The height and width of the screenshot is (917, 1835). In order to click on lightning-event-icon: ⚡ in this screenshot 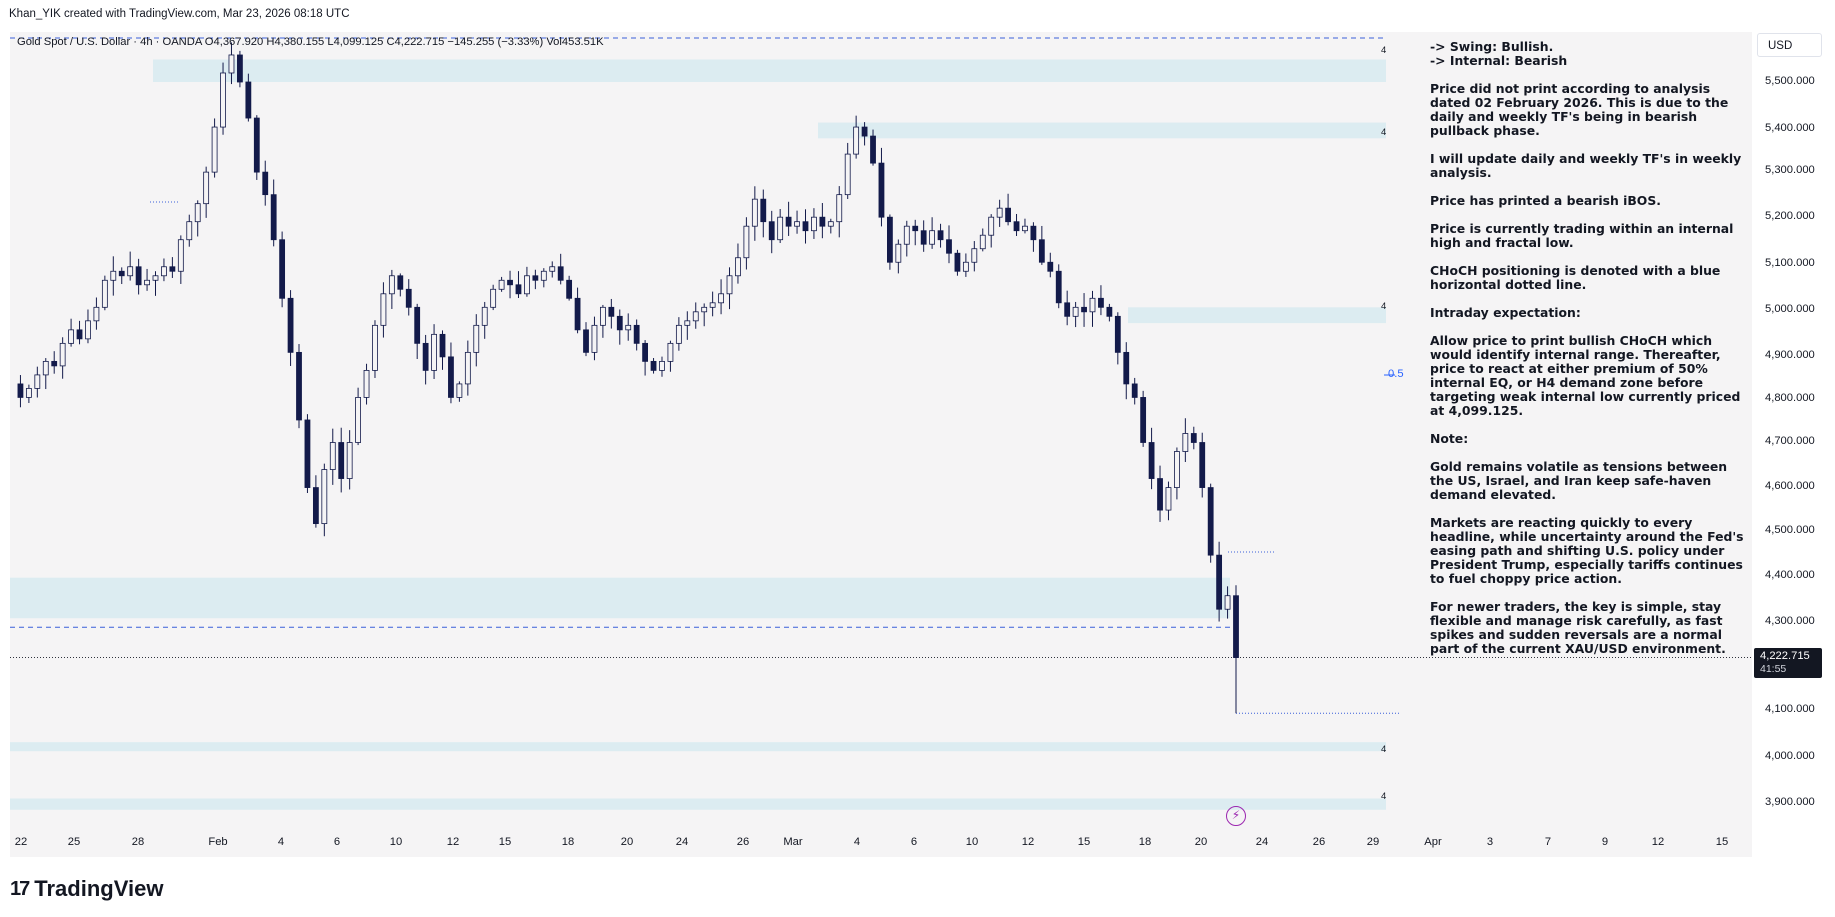, I will do `click(1236, 816)`.